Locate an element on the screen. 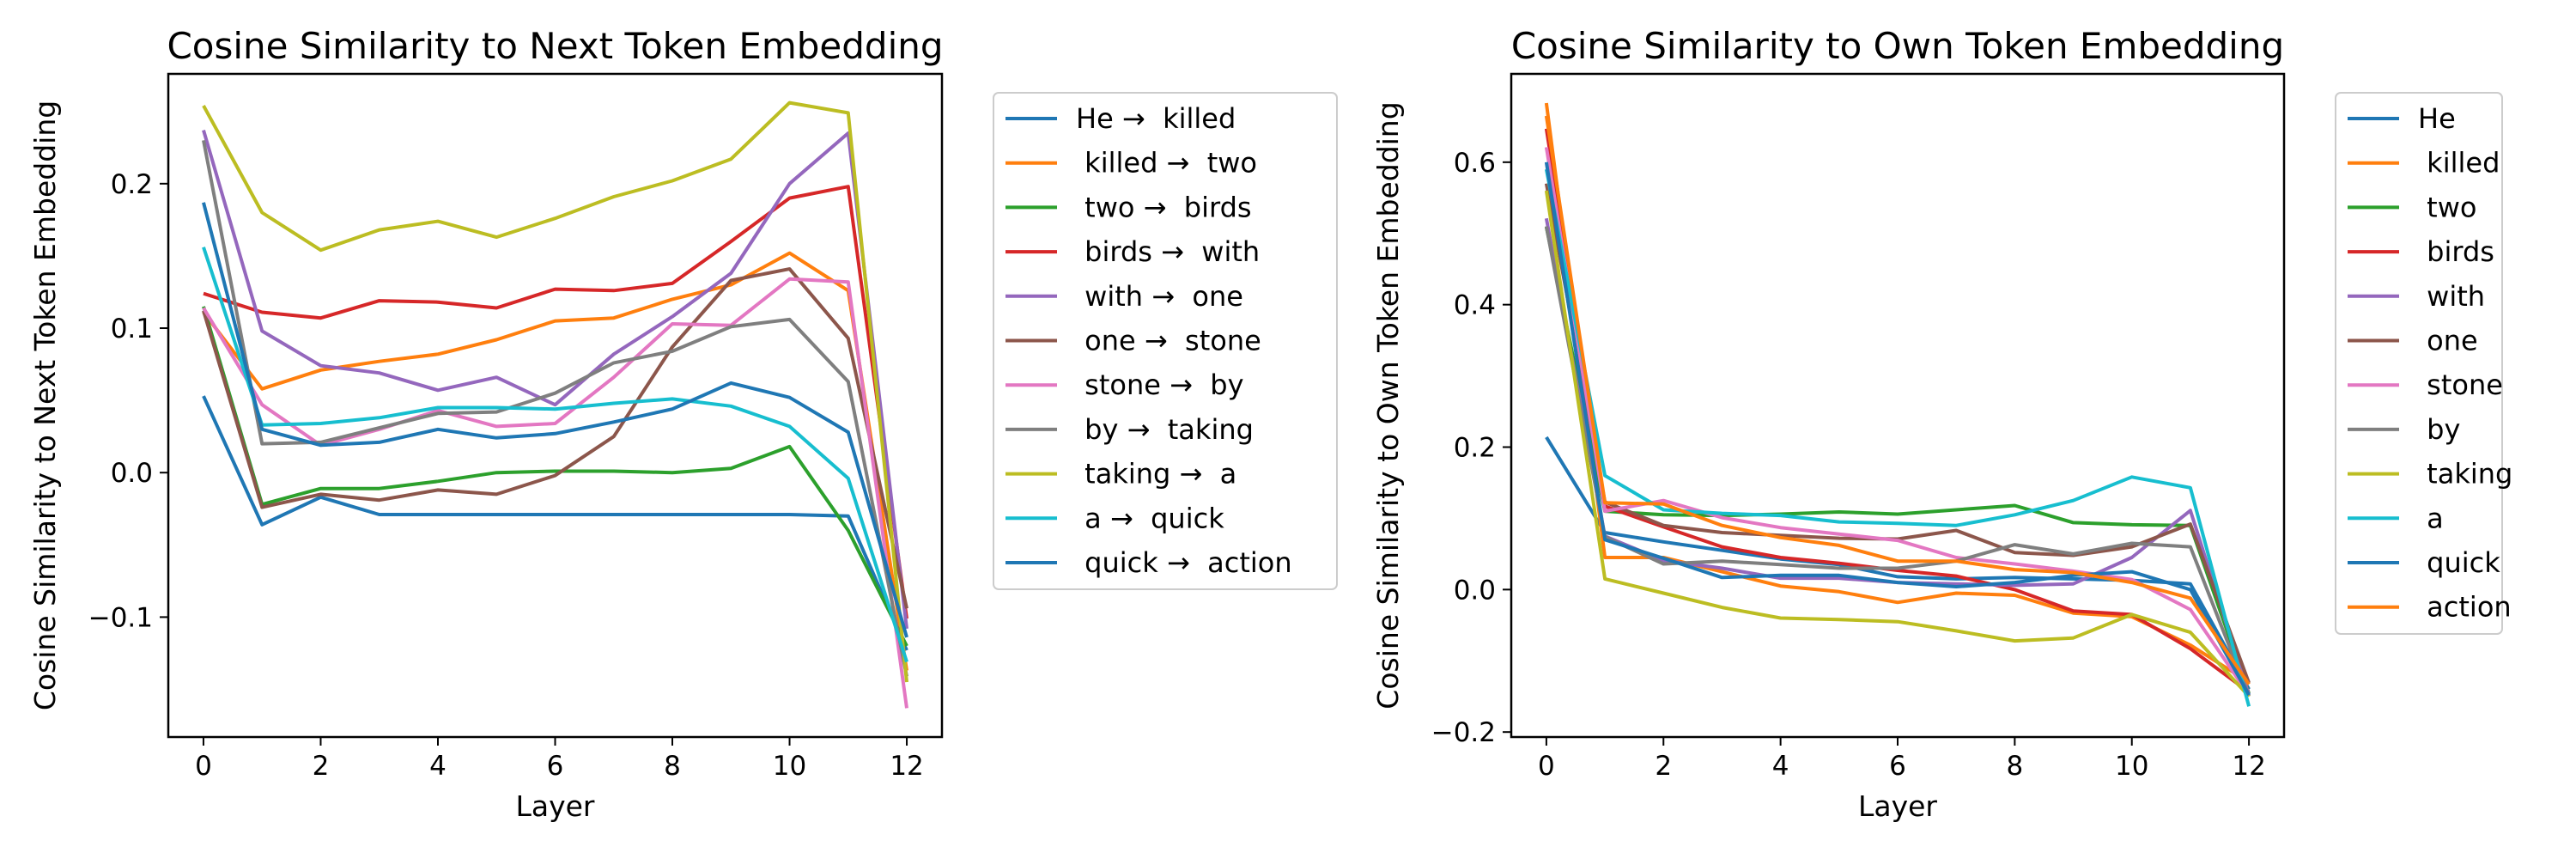  legend-item: taking is located at coordinates (2430, 474).